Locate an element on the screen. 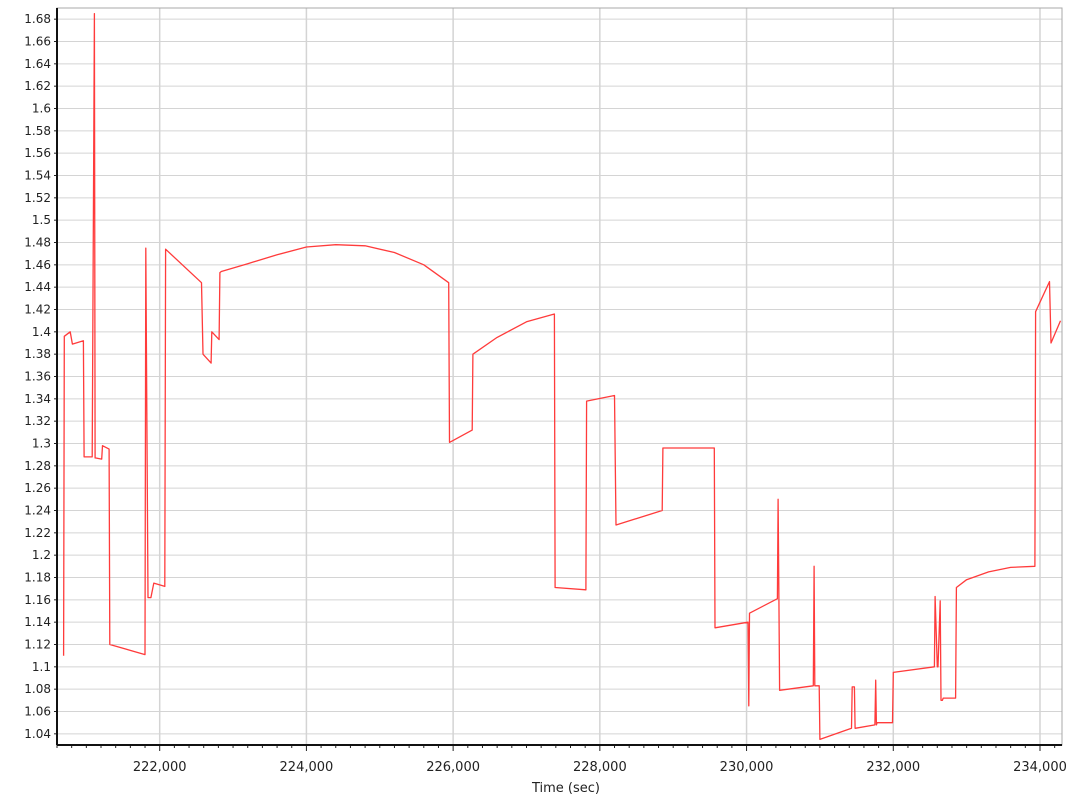 This screenshot has width=1071, height=801. y-tick-label: 1.64 is located at coordinates (37, 64).